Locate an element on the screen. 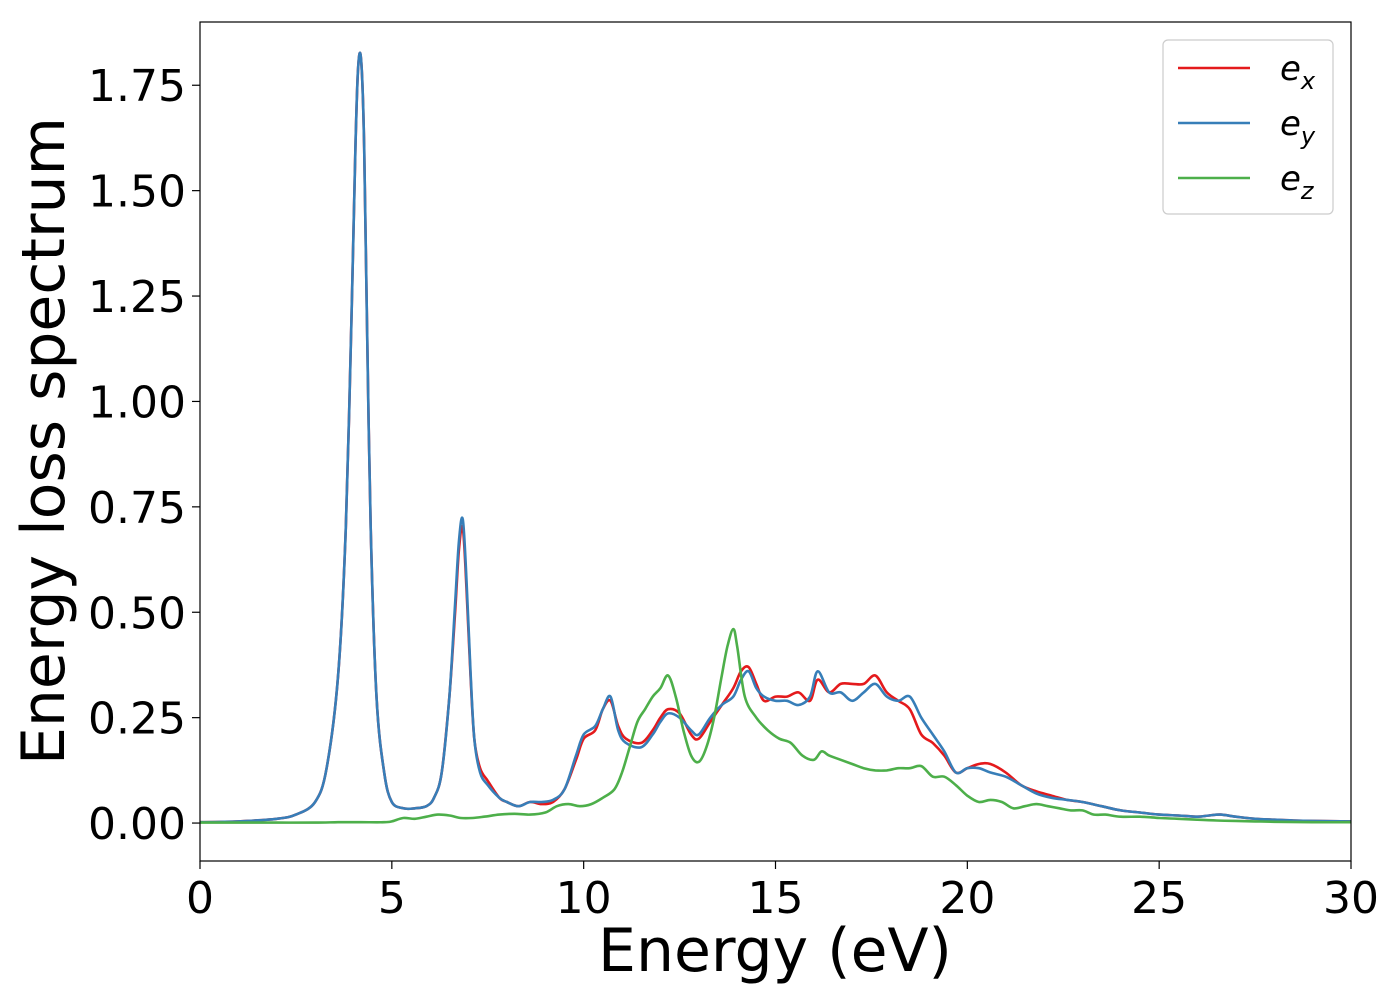 The width and height of the screenshot is (1400, 1000). legend-box is located at coordinates (1248, 127).